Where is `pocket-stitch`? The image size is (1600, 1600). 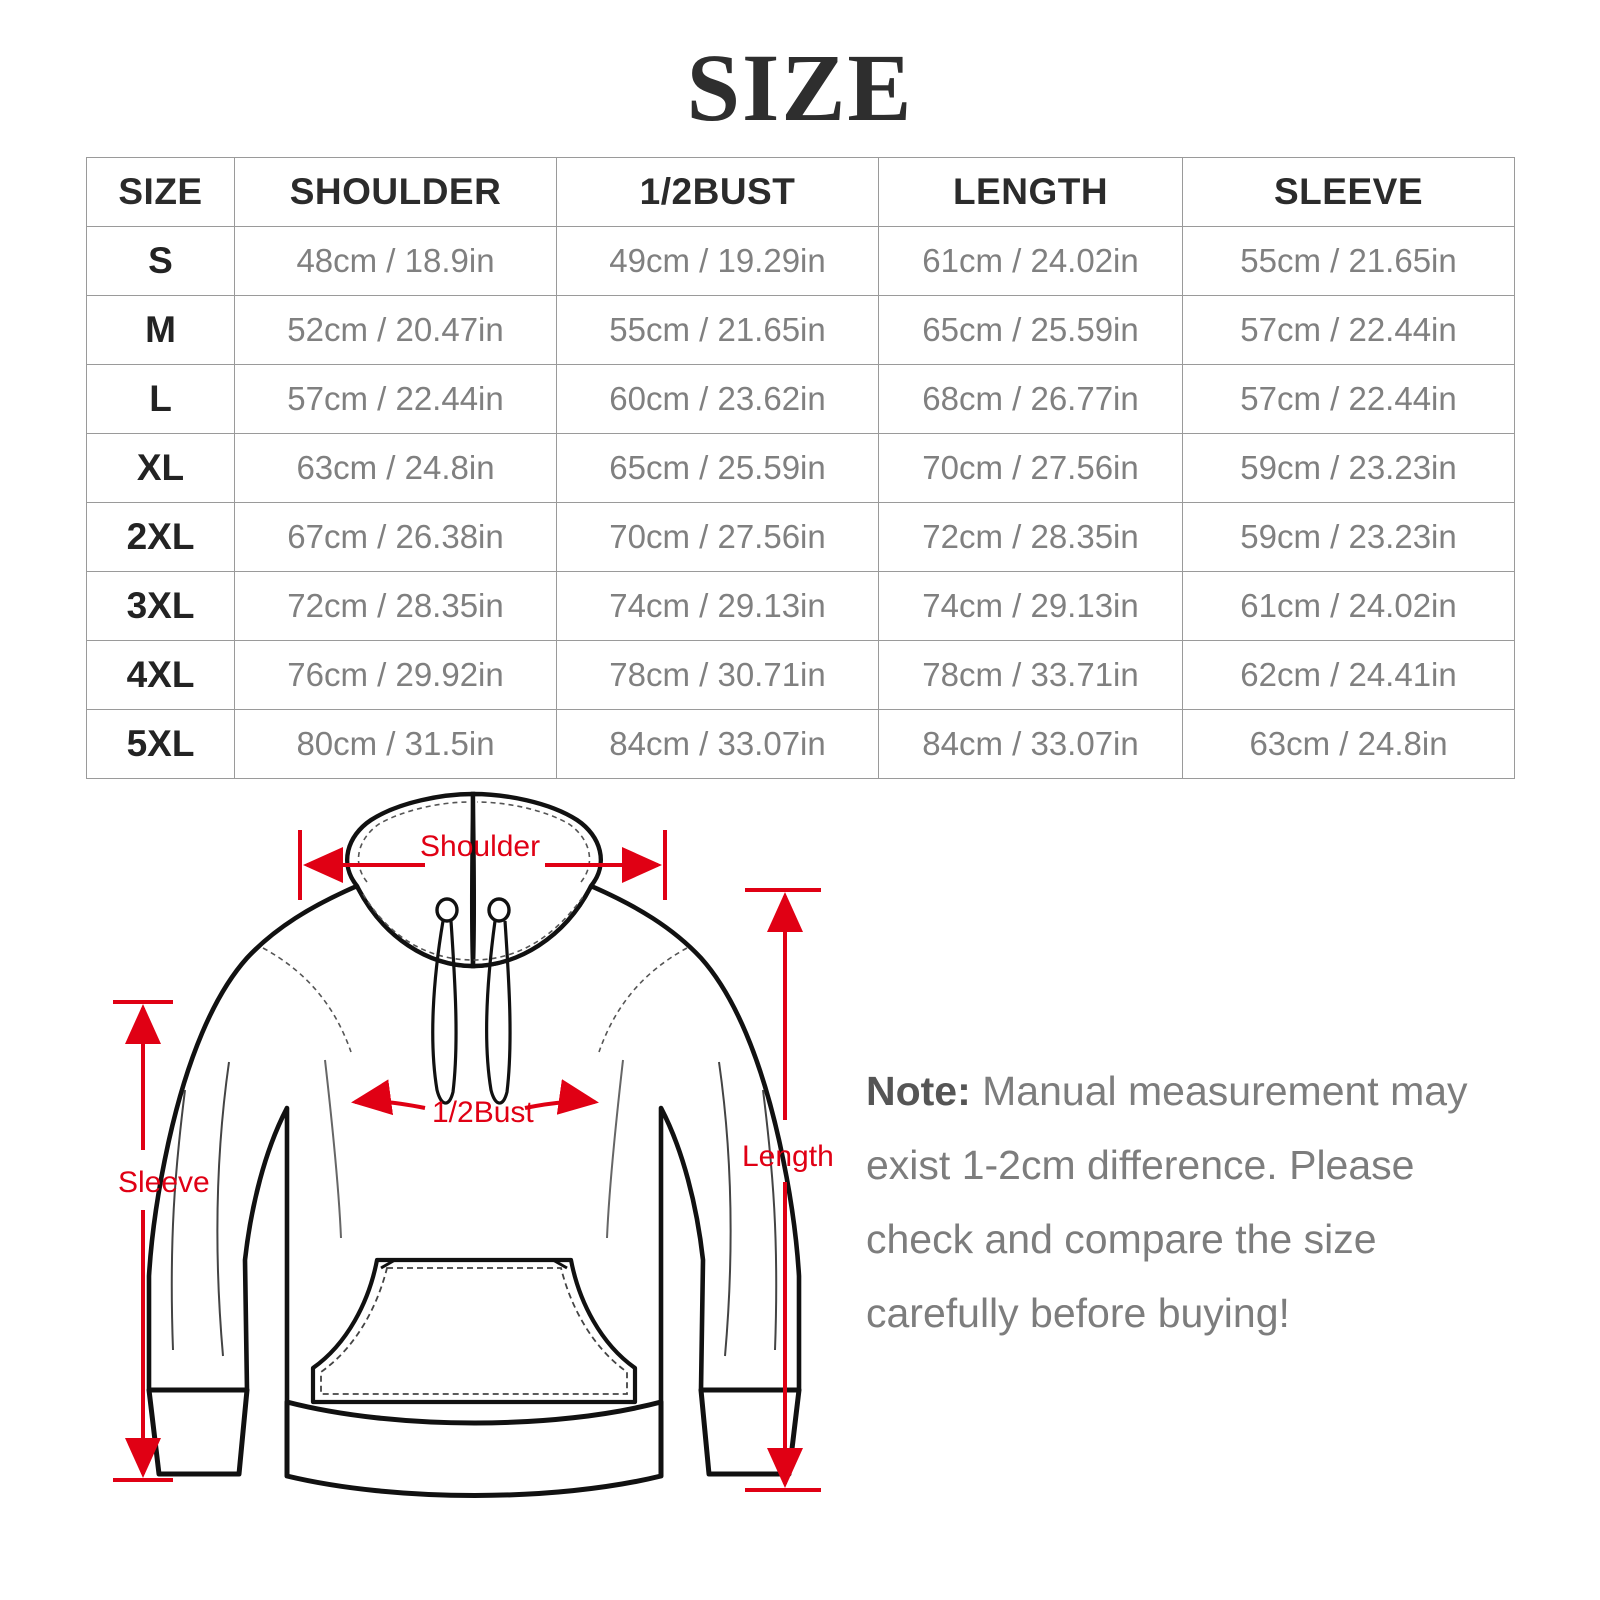 pocket-stitch is located at coordinates (474, 1331).